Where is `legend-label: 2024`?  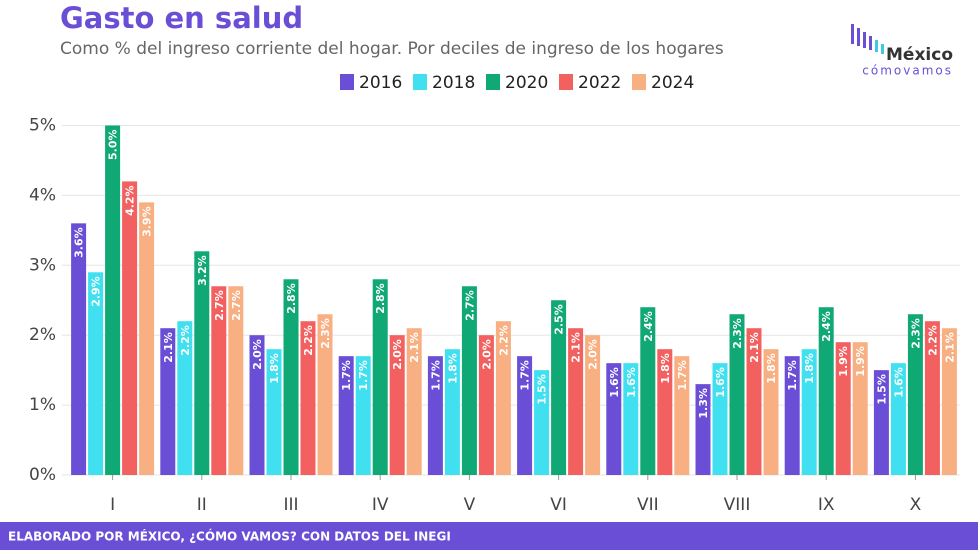 legend-label: 2024 is located at coordinates (672, 83).